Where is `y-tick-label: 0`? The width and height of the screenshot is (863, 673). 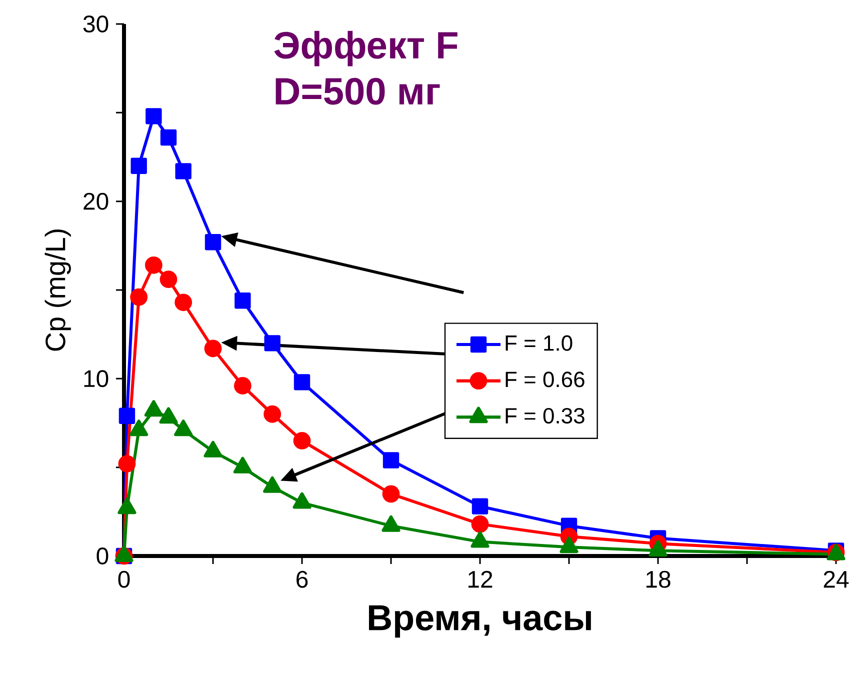
y-tick-label: 0 is located at coordinates (102, 555).